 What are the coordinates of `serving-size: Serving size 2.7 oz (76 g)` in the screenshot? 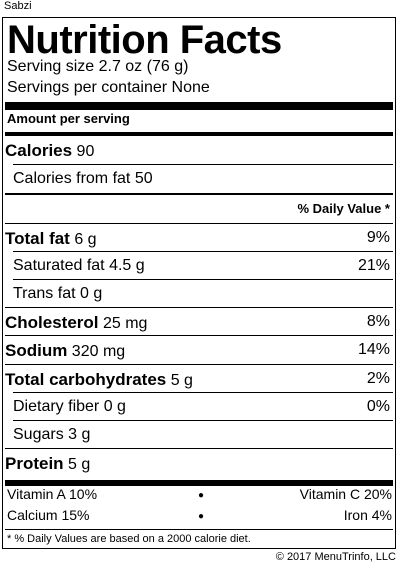 It's located at (98, 66).